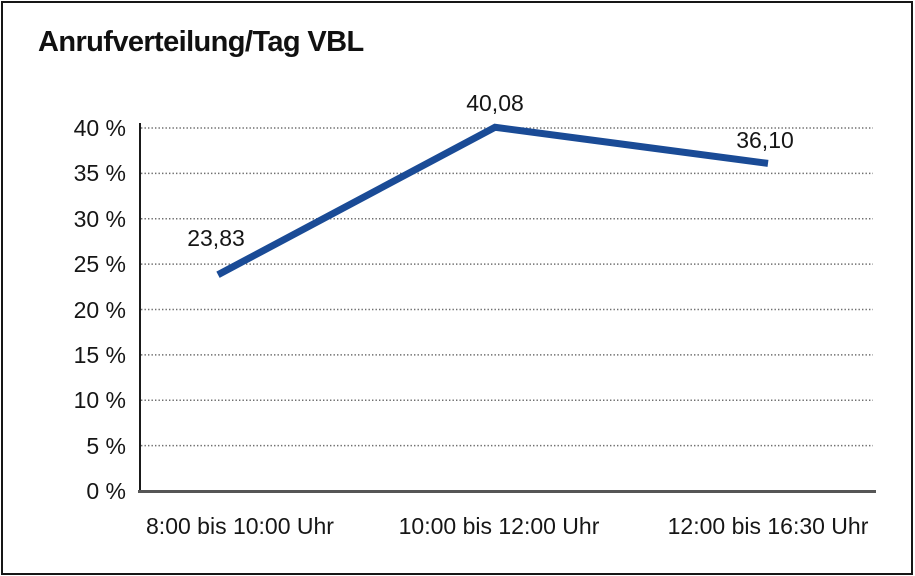 The width and height of the screenshot is (915, 576). What do you see at coordinates (765, 139) in the screenshot?
I see `data-point-label: 36,10` at bounding box center [765, 139].